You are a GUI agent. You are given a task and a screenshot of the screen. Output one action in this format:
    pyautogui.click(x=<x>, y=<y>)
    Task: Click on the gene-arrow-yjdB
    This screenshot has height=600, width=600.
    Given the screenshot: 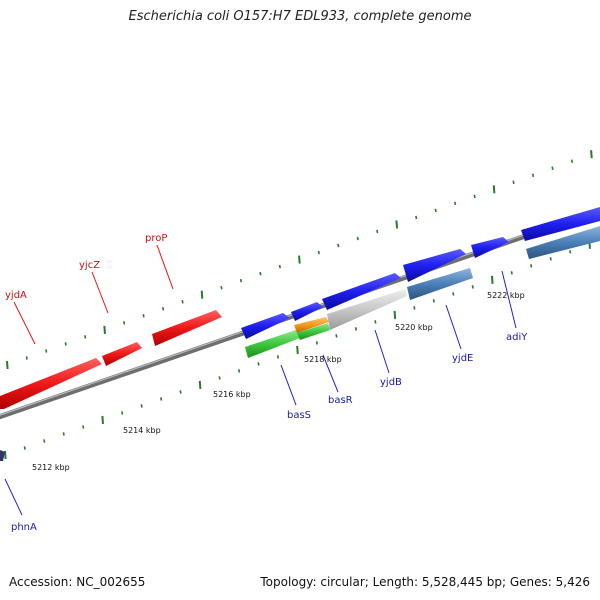 What is the action you would take?
    pyautogui.click(x=367, y=309)
    